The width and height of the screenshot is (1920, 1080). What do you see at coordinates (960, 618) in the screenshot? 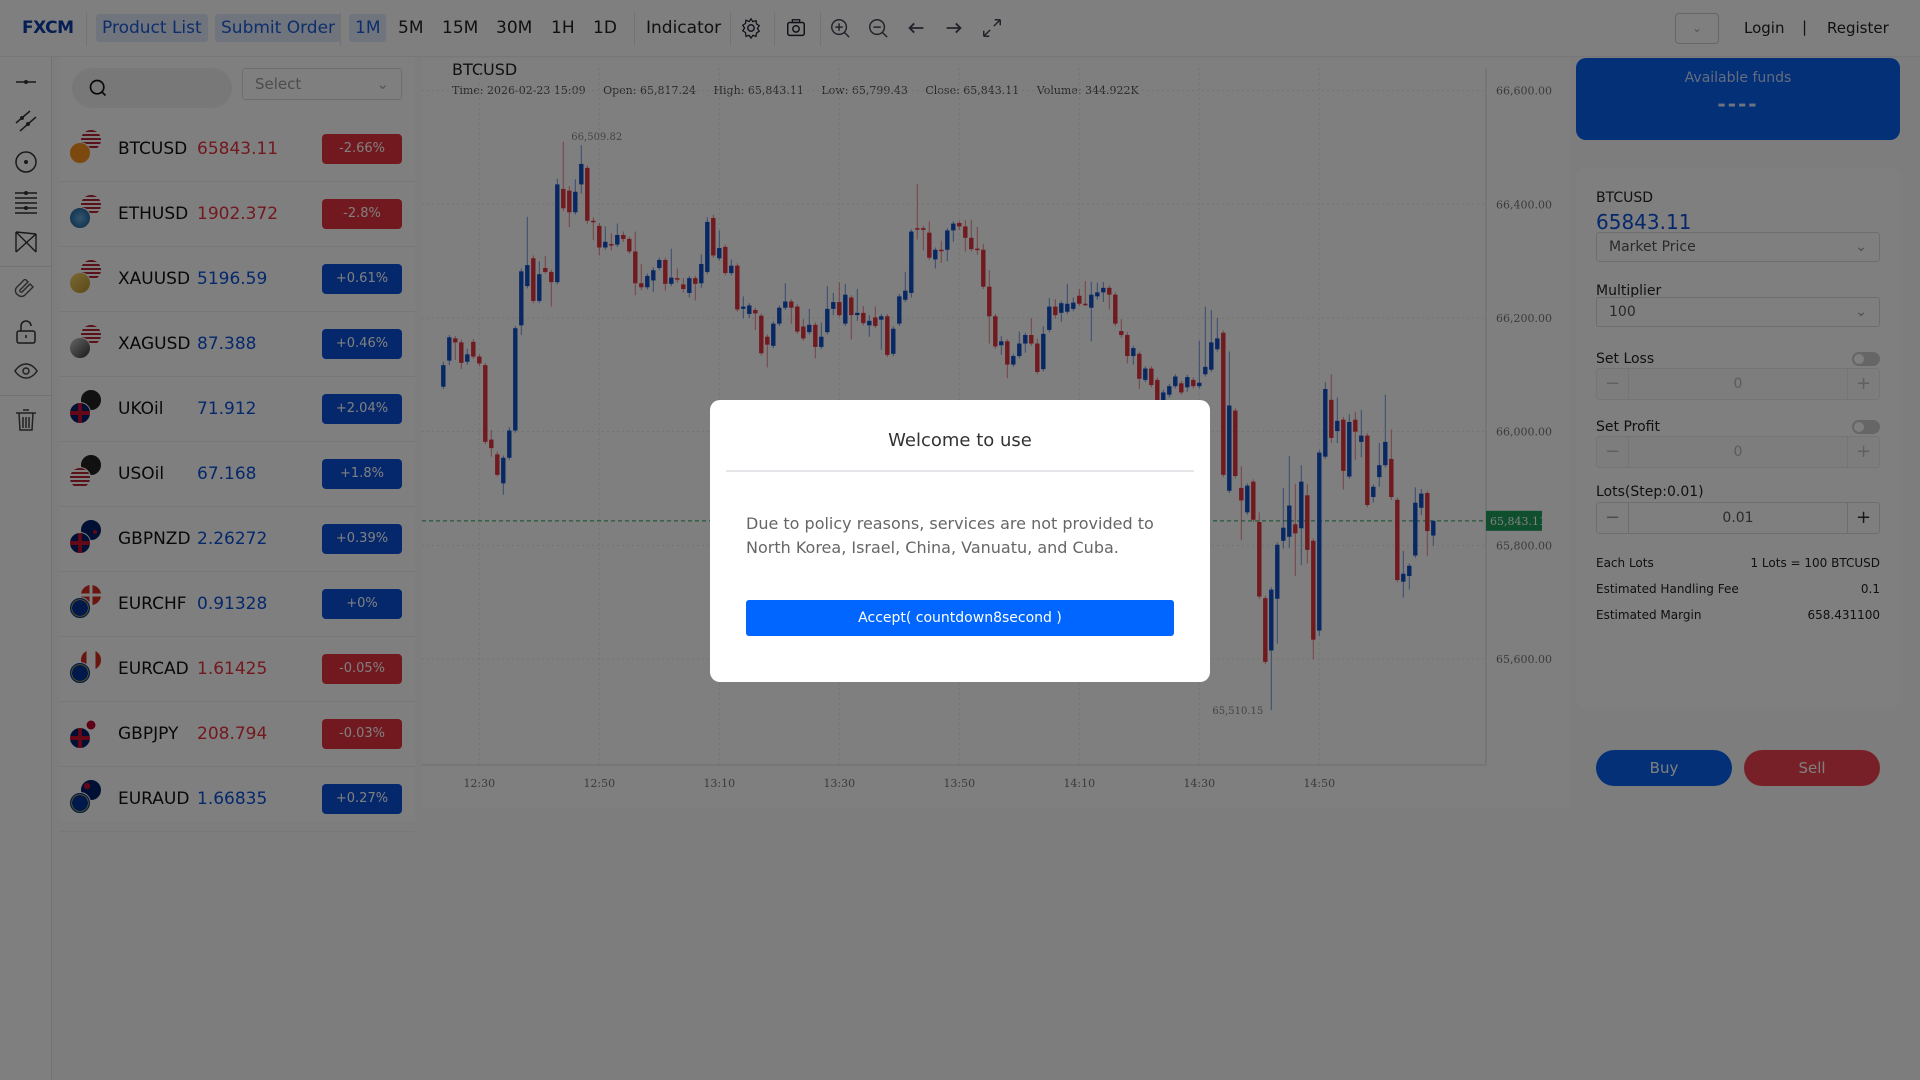
I see `accept-button: Accept( countdown8second )` at bounding box center [960, 618].